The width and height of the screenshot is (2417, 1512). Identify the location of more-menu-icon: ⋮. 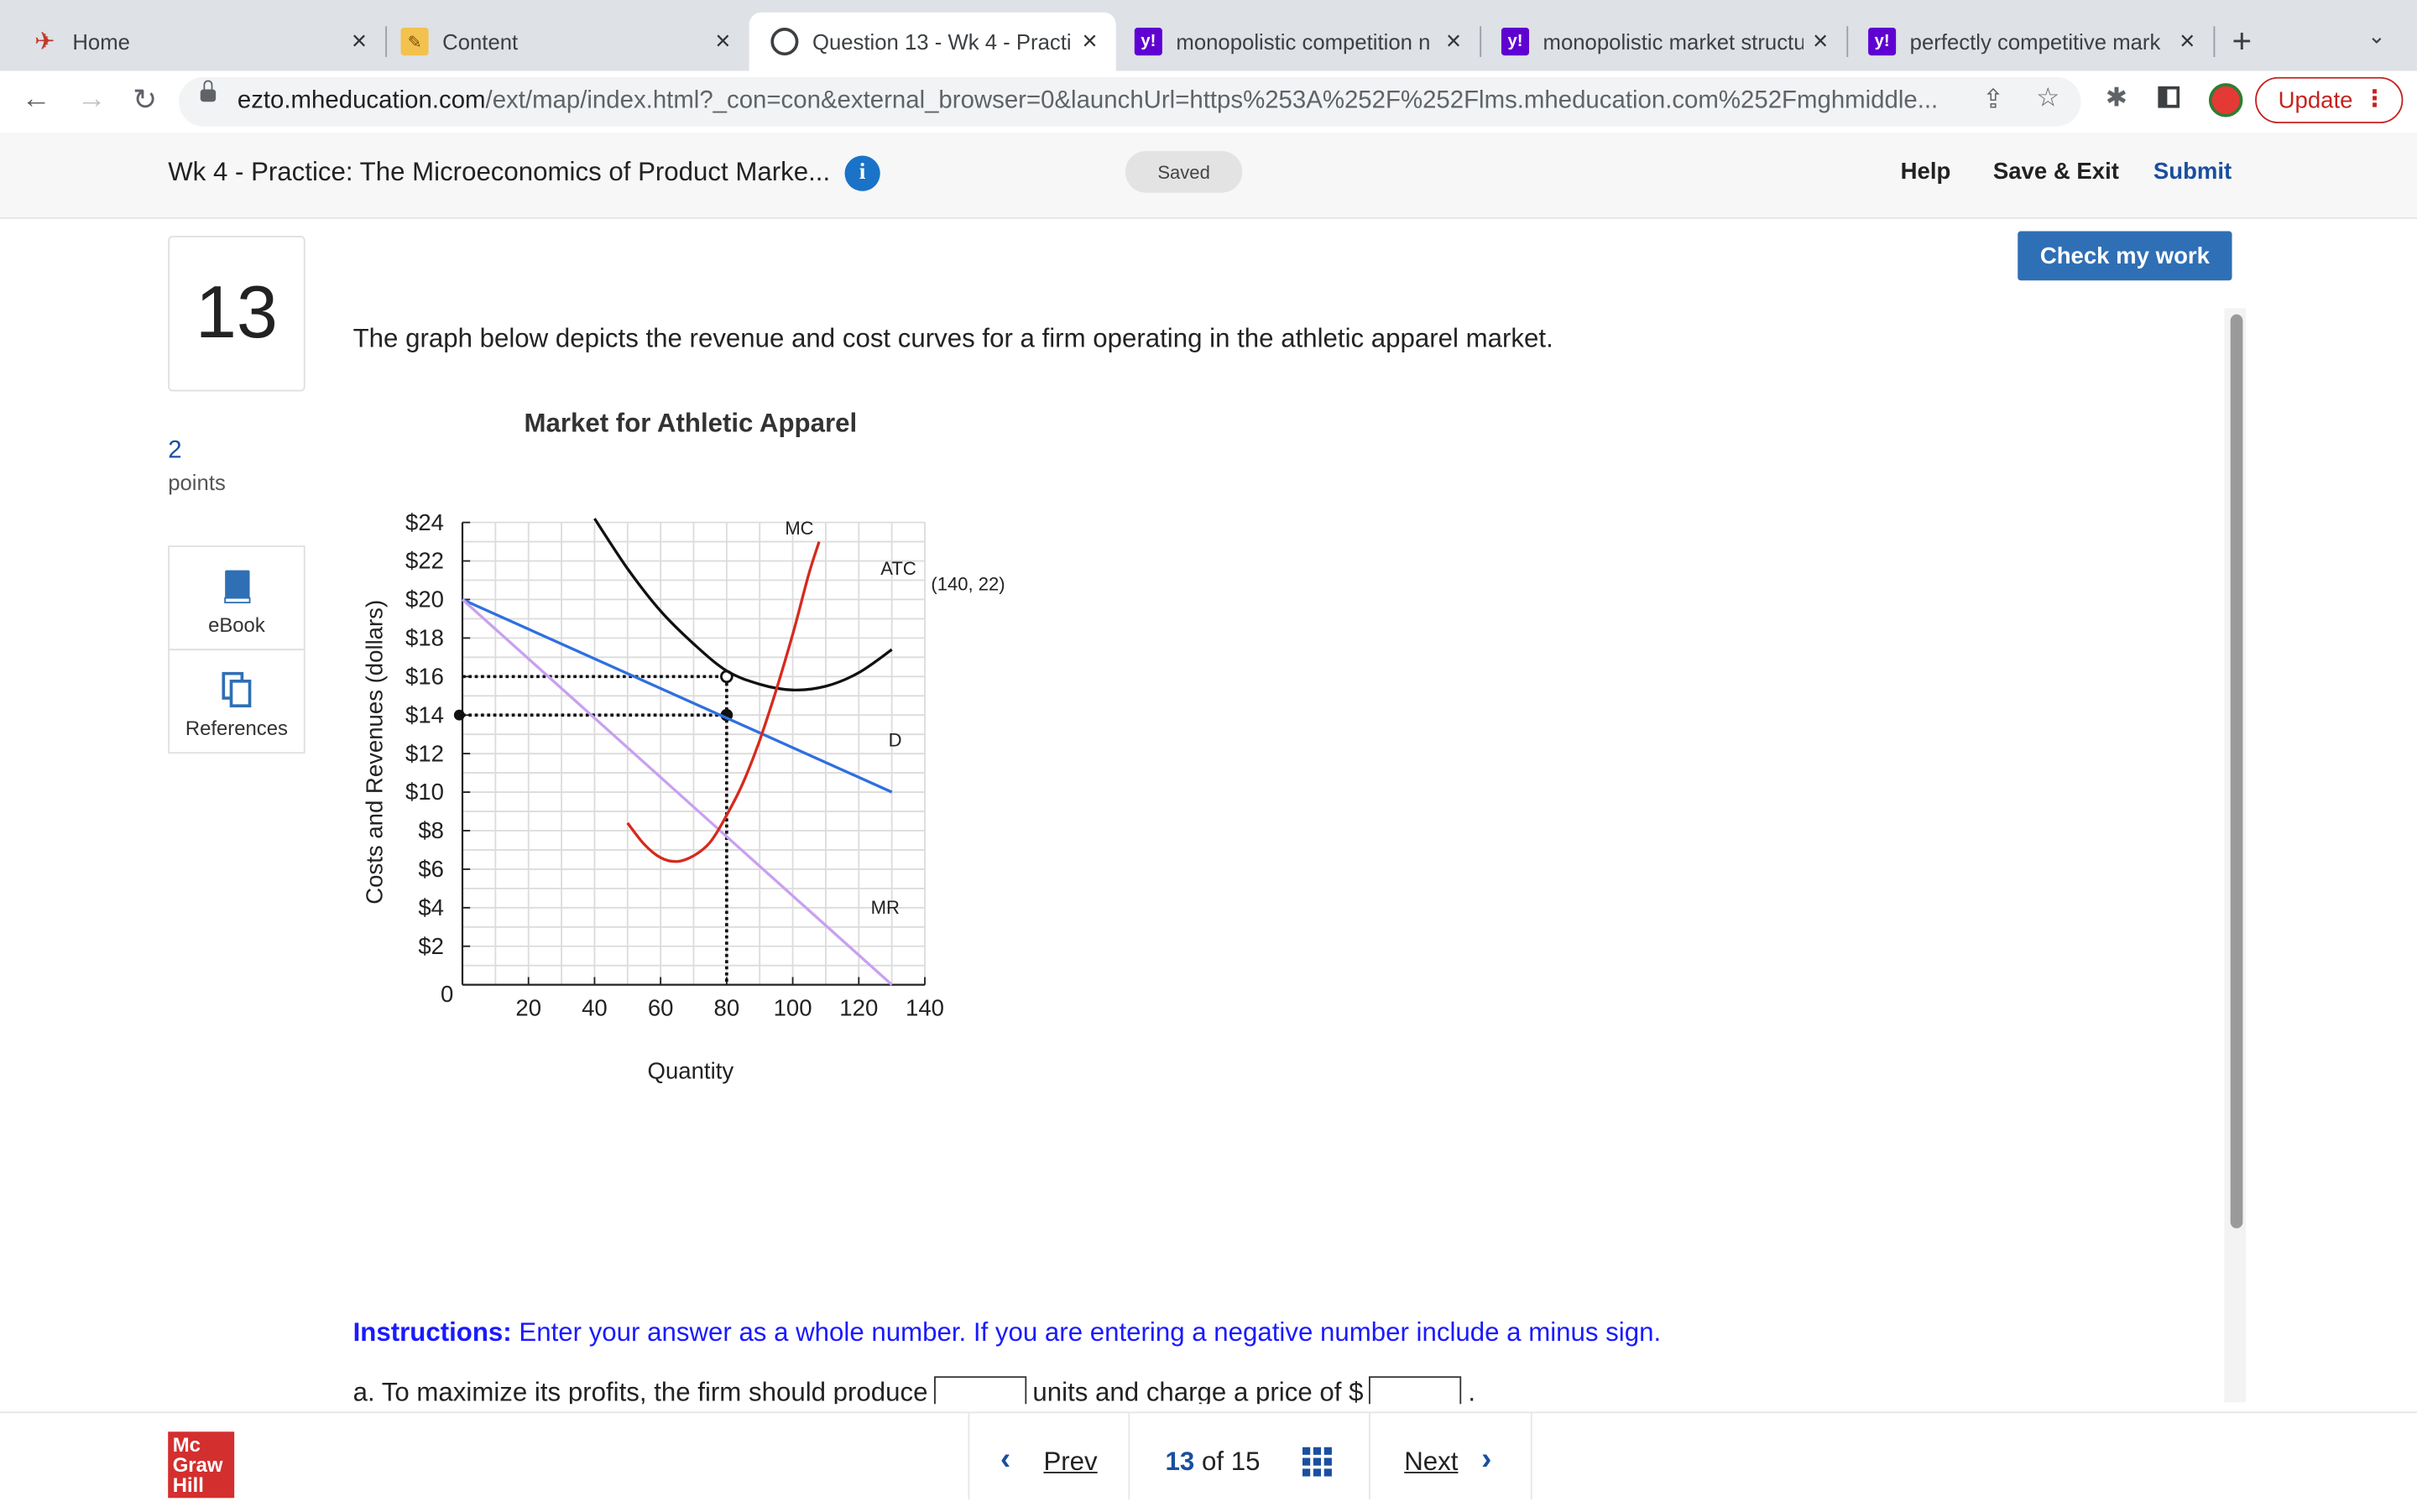
(2374, 99).